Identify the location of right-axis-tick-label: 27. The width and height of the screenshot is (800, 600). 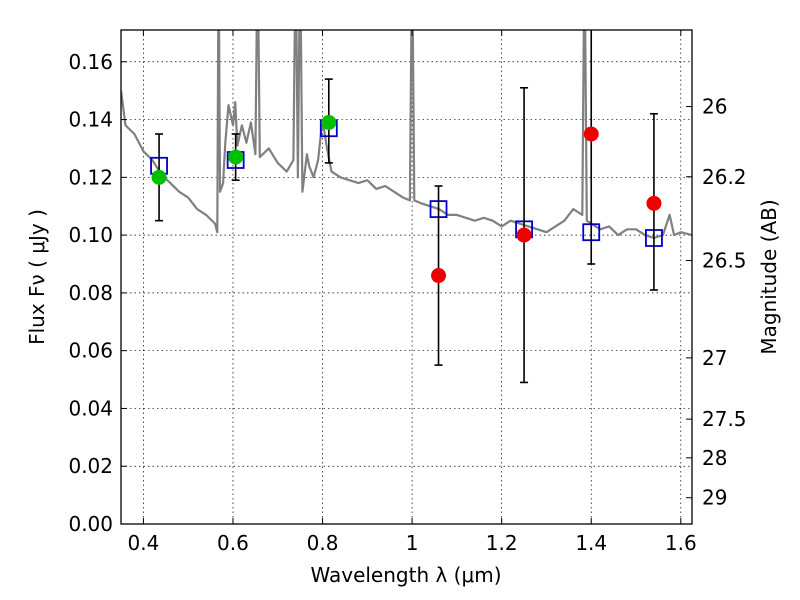
(714, 358).